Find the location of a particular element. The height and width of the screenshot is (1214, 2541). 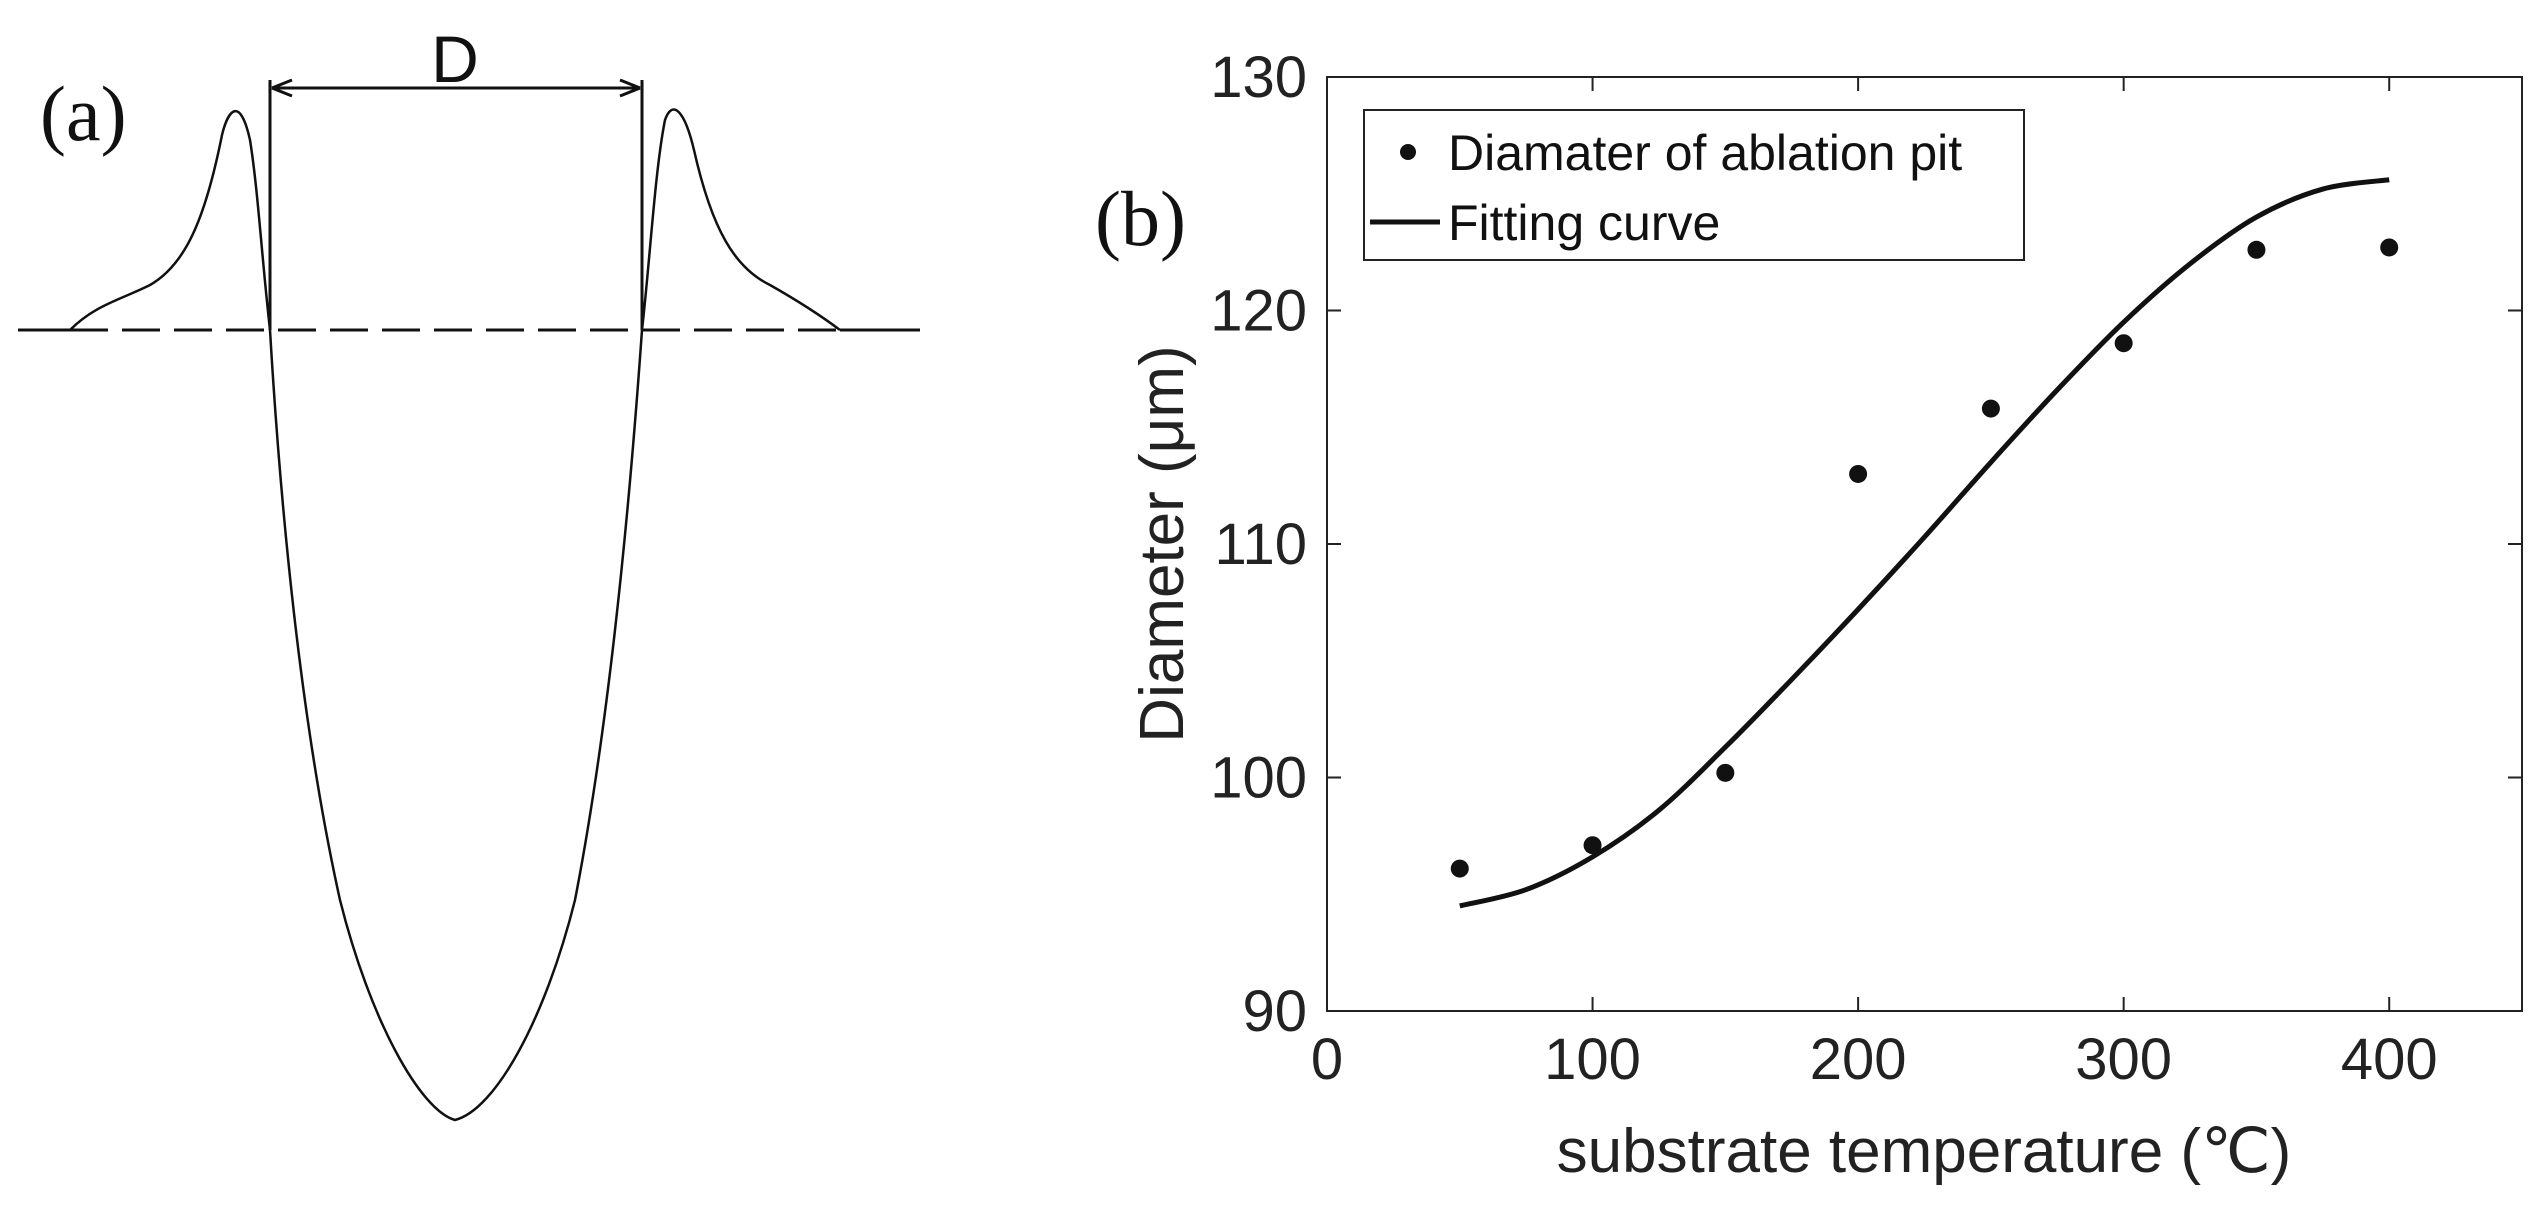

x-tick-label: 100 is located at coordinates (1592, 1059).